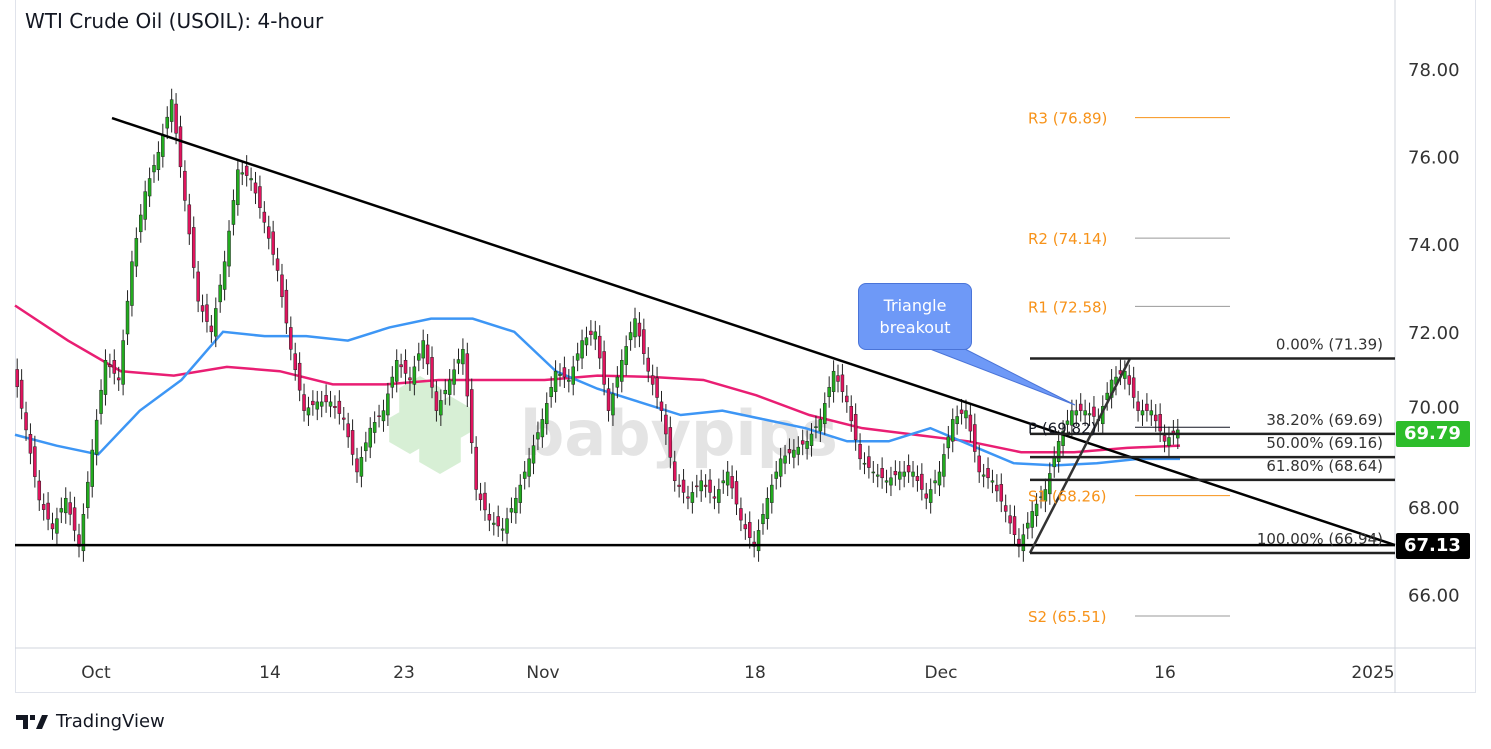 The height and width of the screenshot is (749, 1491). Describe the element at coordinates (1434, 407) in the screenshot. I see `y-tick-label: 70.00` at that location.